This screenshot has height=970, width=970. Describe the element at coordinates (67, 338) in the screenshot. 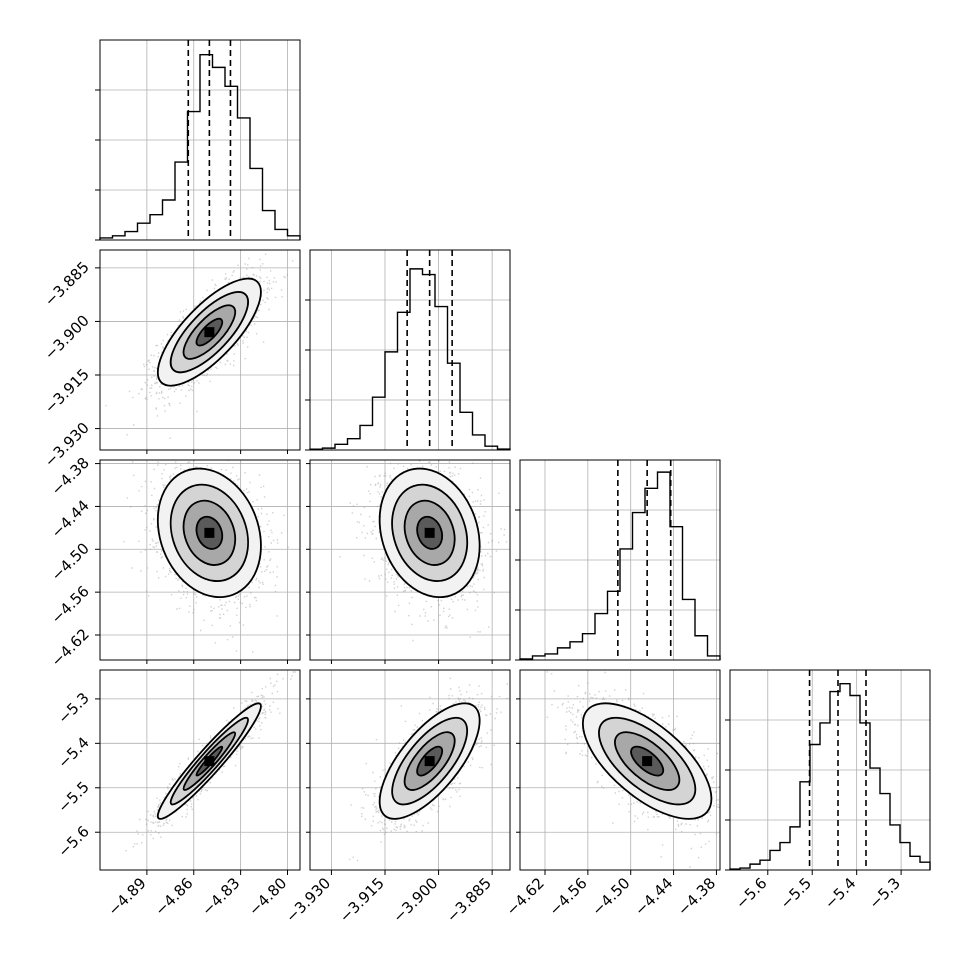

I see `y-tick-label: −3.900` at that location.